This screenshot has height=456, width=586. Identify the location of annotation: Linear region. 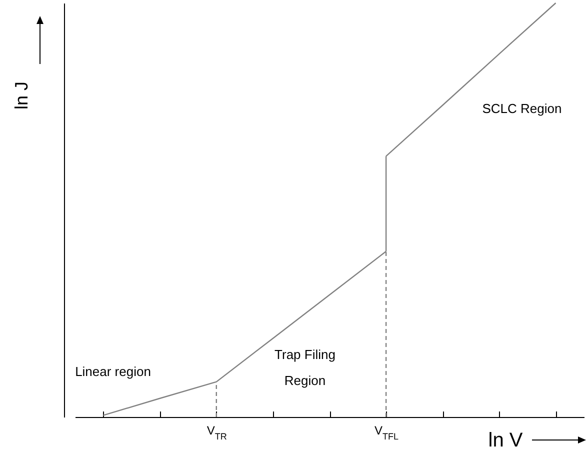
(113, 371).